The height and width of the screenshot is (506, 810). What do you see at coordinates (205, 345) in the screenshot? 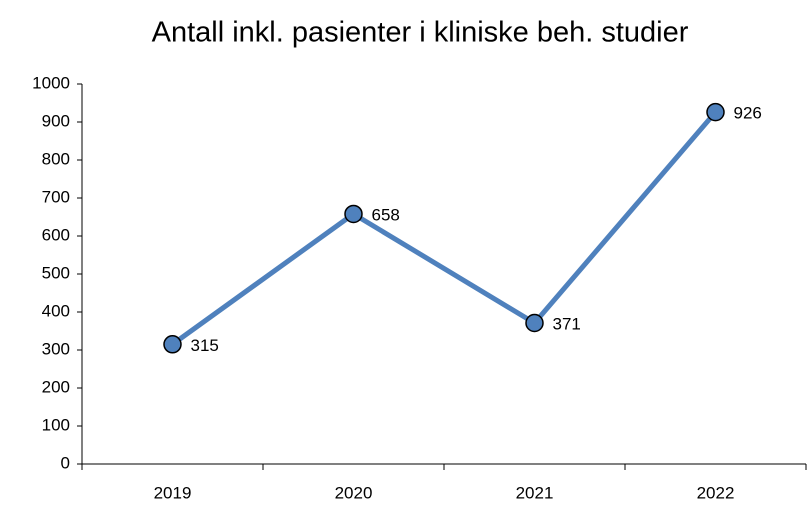
I see `data-label: 315` at bounding box center [205, 345].